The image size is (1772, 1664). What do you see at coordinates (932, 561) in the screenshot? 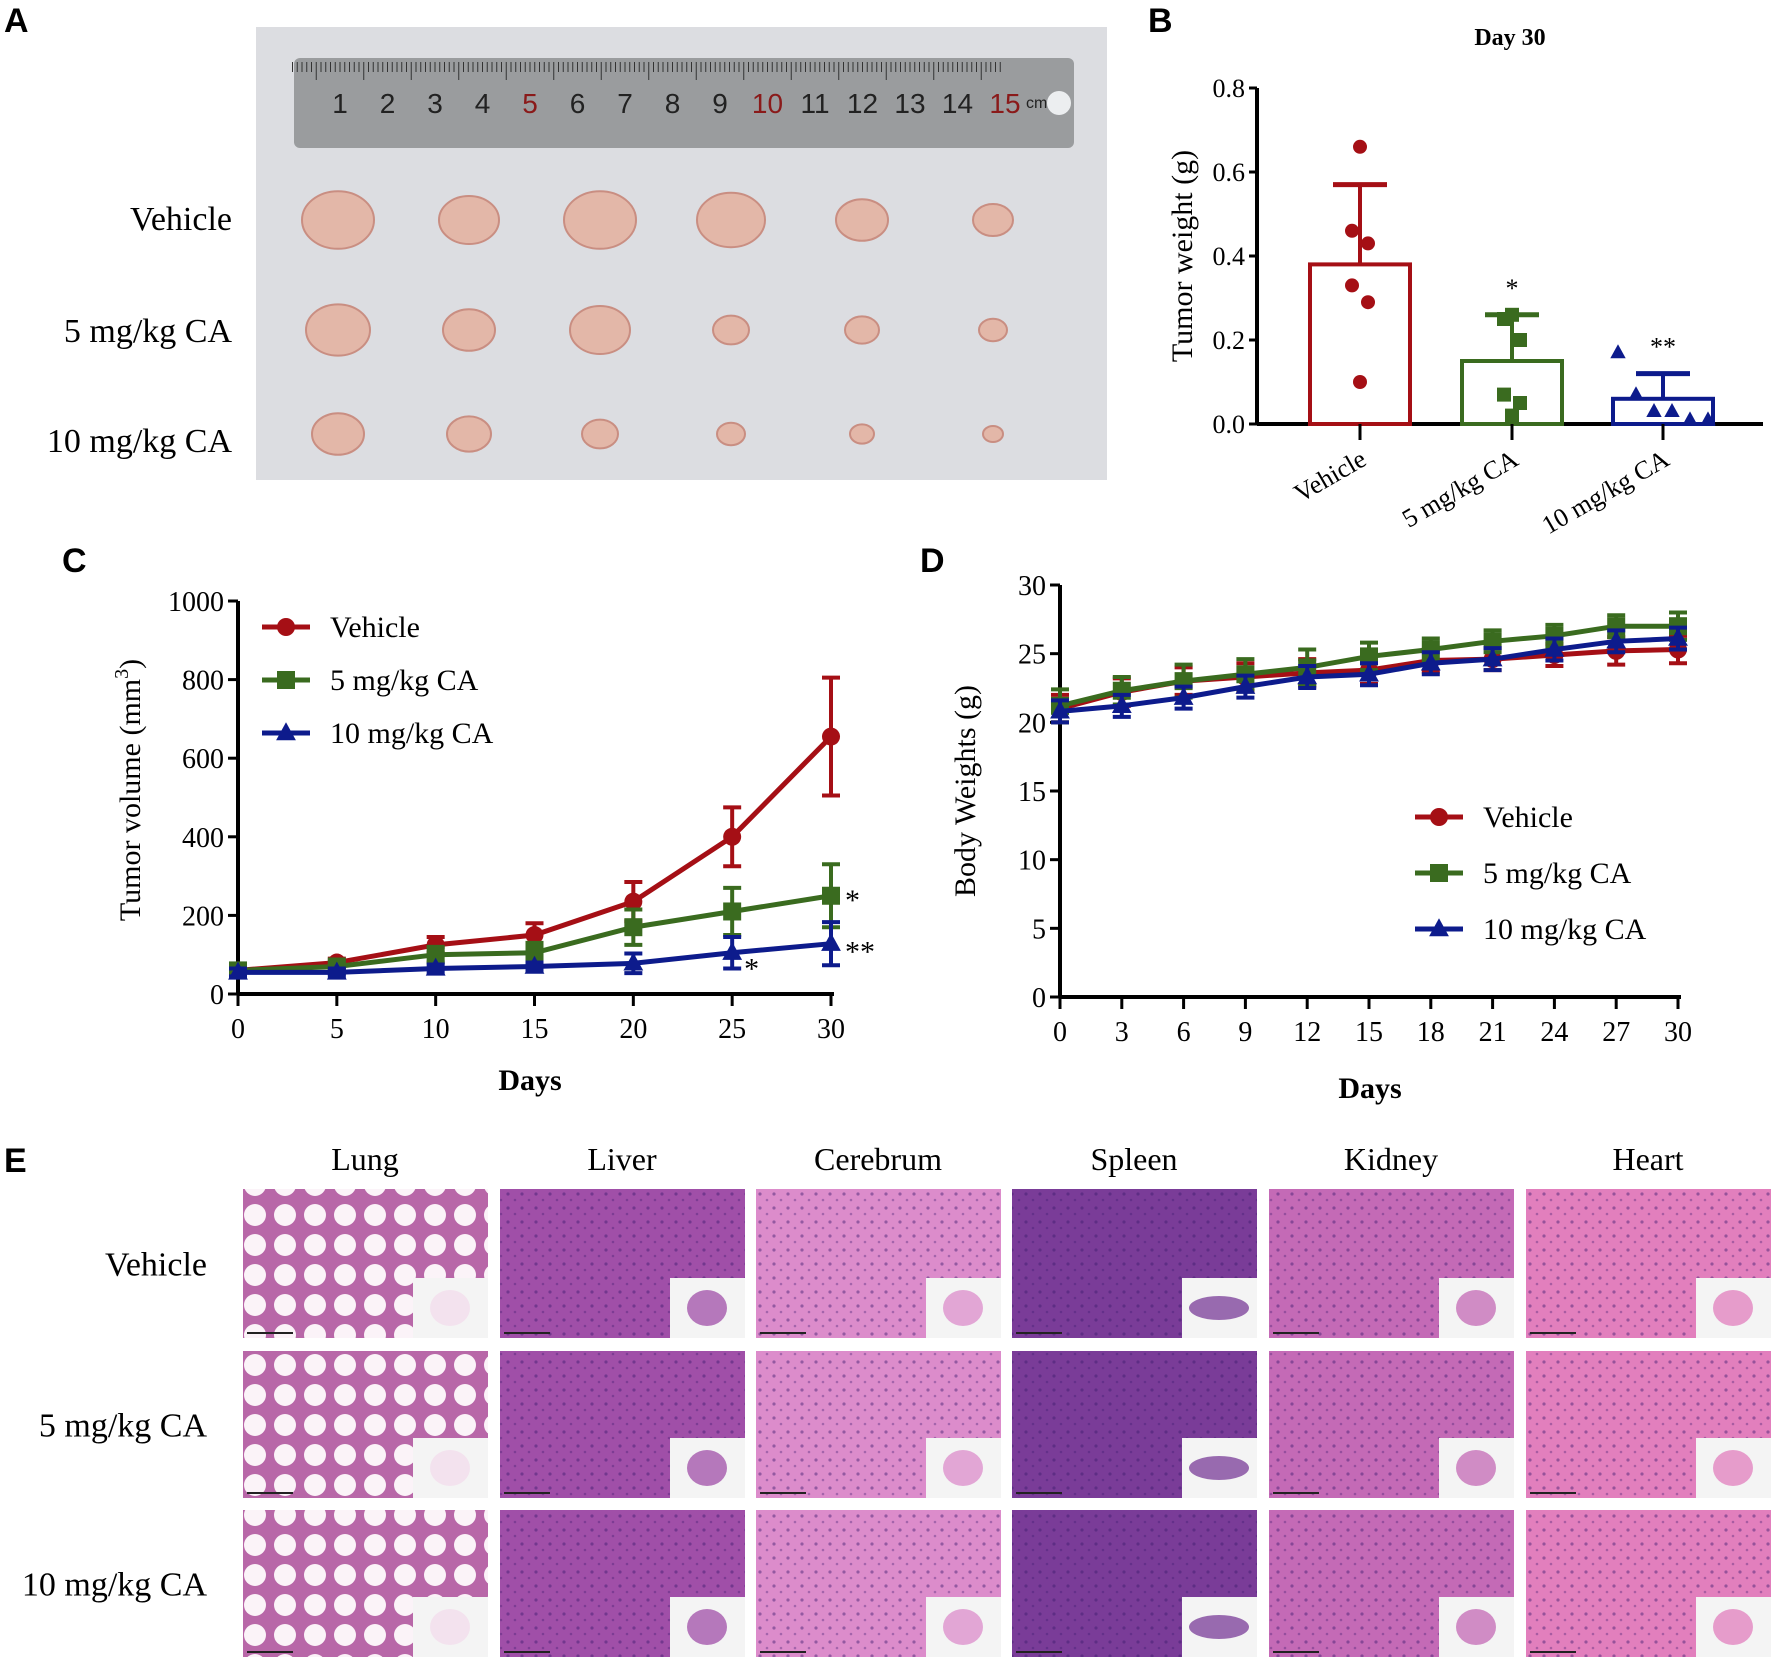
I see `panel-label-d: D` at bounding box center [932, 561].